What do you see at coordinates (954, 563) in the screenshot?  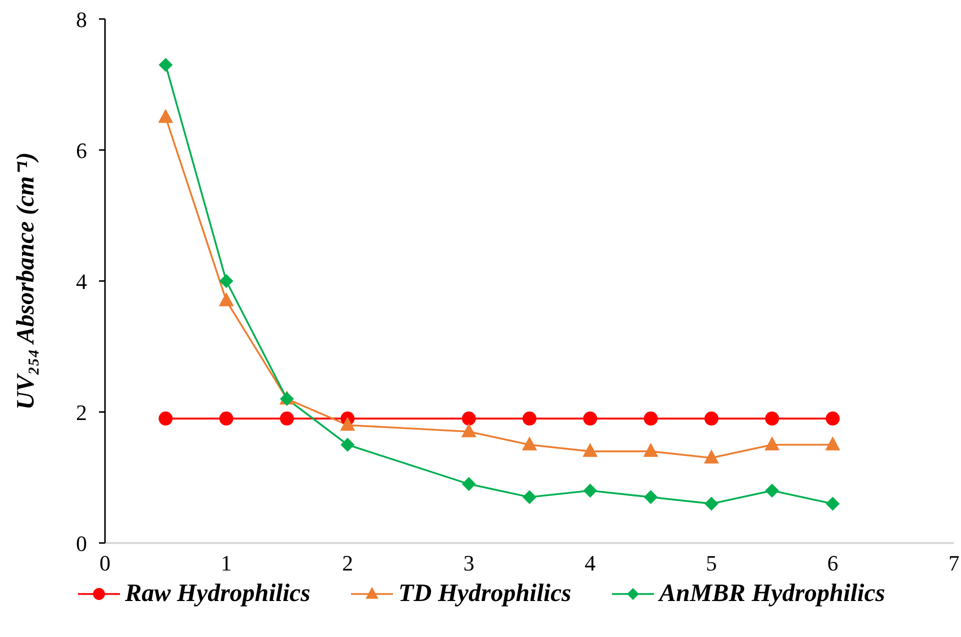 I see `x-tick-label: 7` at bounding box center [954, 563].